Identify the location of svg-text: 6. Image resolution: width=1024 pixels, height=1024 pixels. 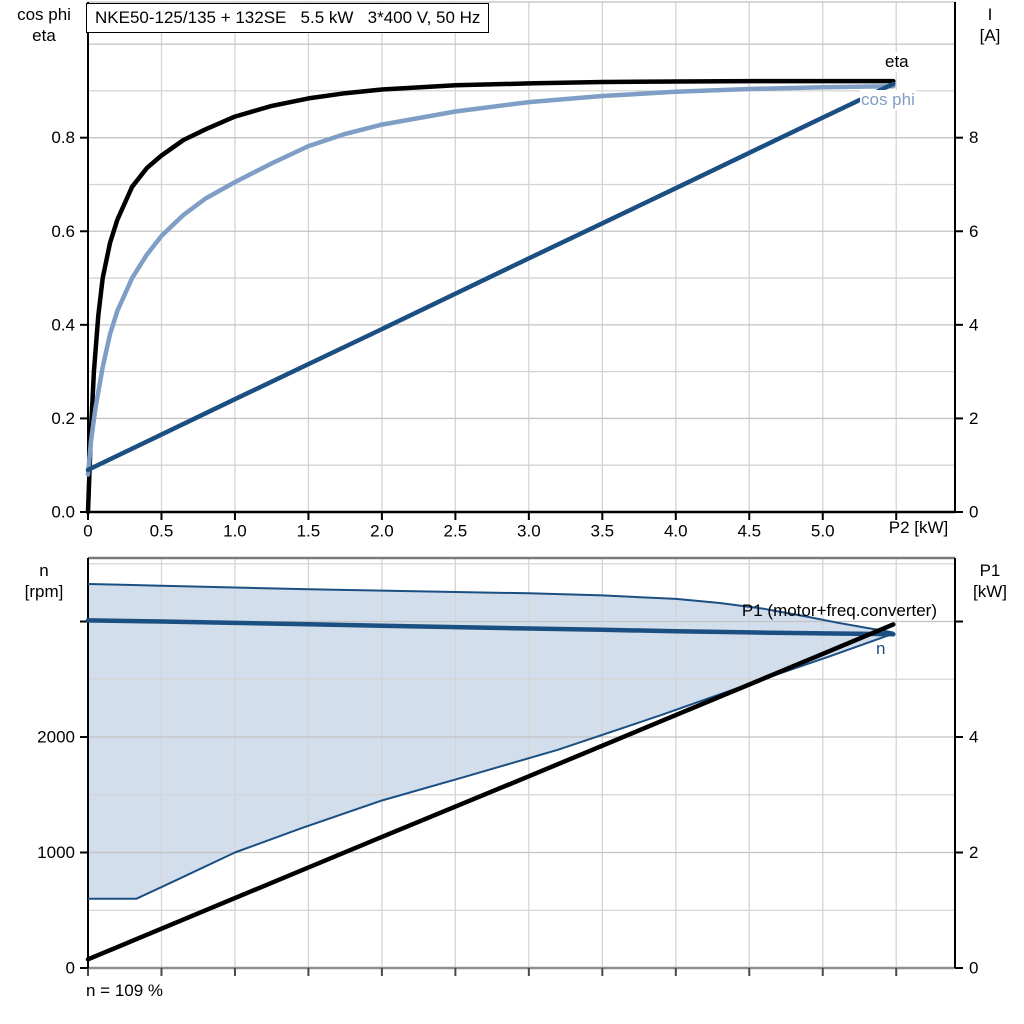
(973, 231).